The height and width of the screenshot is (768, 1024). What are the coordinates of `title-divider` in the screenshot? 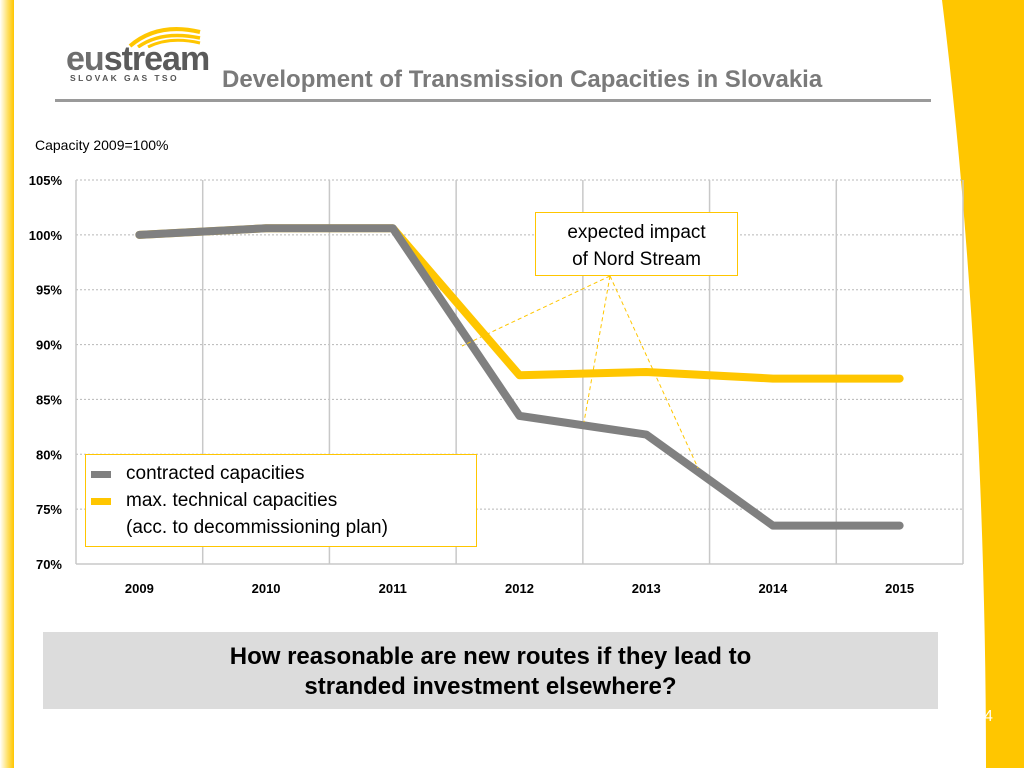 It's located at (493, 100).